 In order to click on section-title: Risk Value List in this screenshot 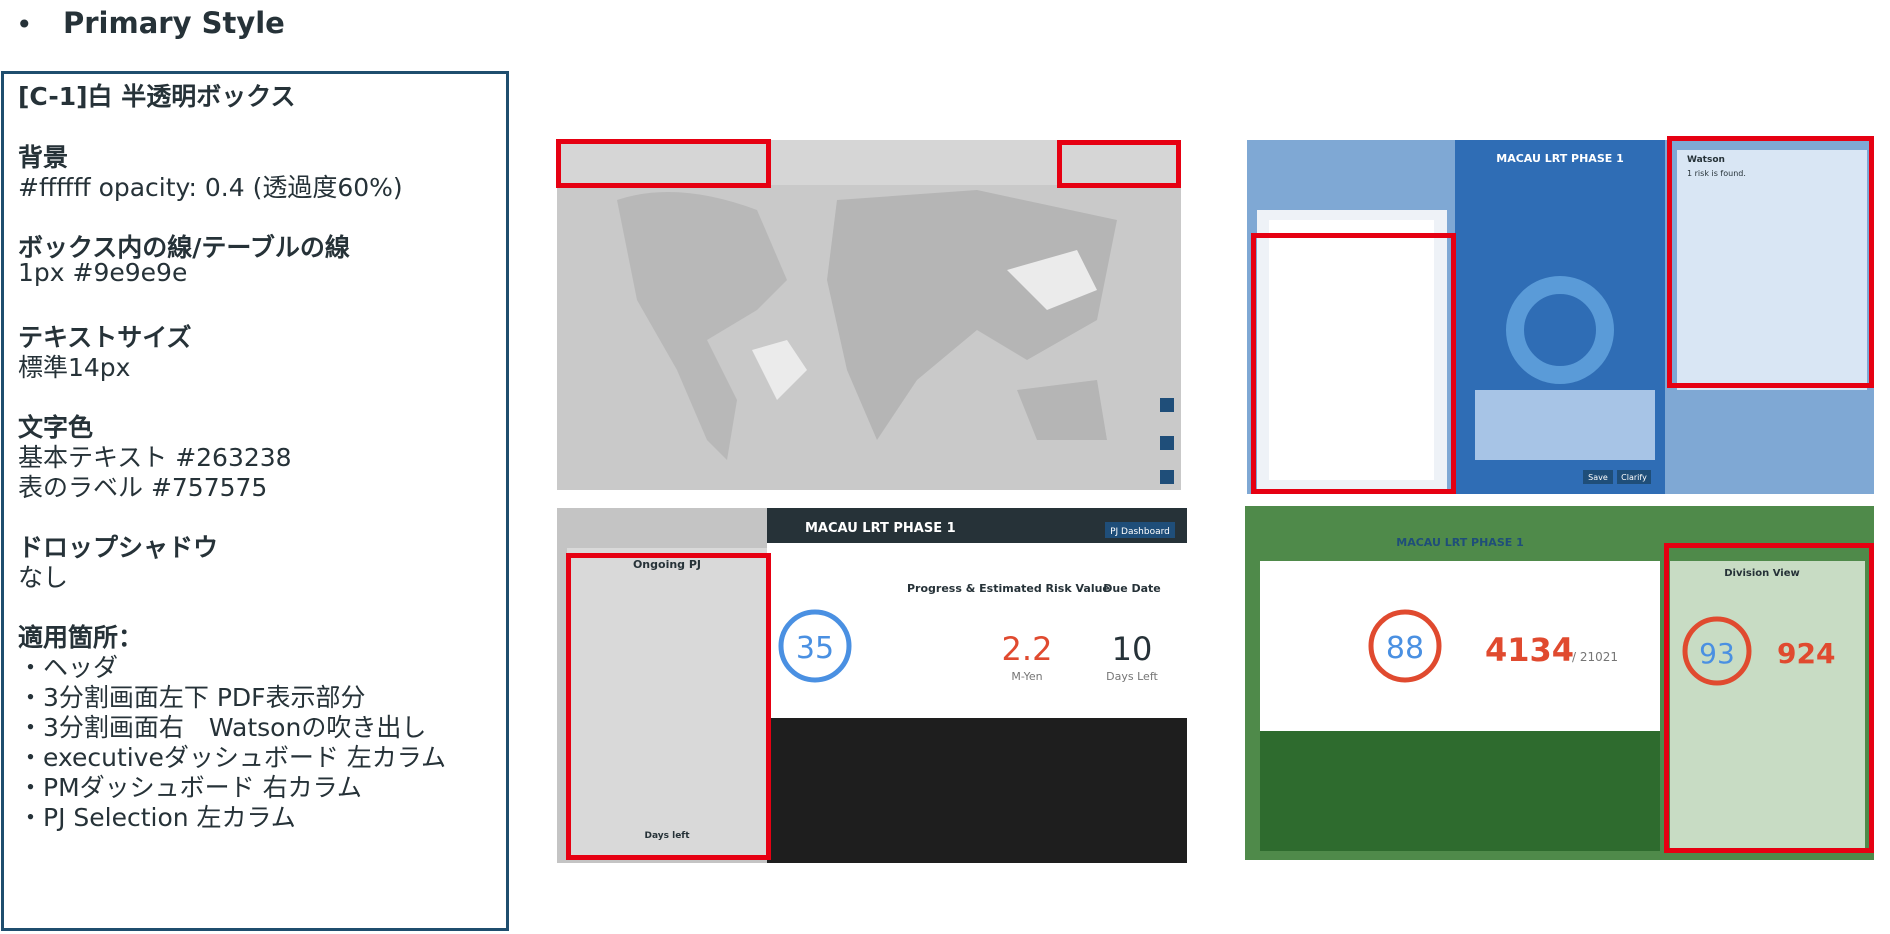, I will do `click(1072, 708)`.